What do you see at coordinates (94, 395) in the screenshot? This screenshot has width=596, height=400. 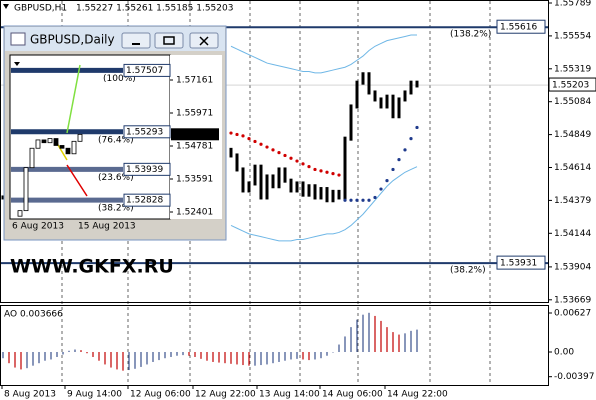 I see `x-tick-label: 9 Aug 14:00` at bounding box center [94, 395].